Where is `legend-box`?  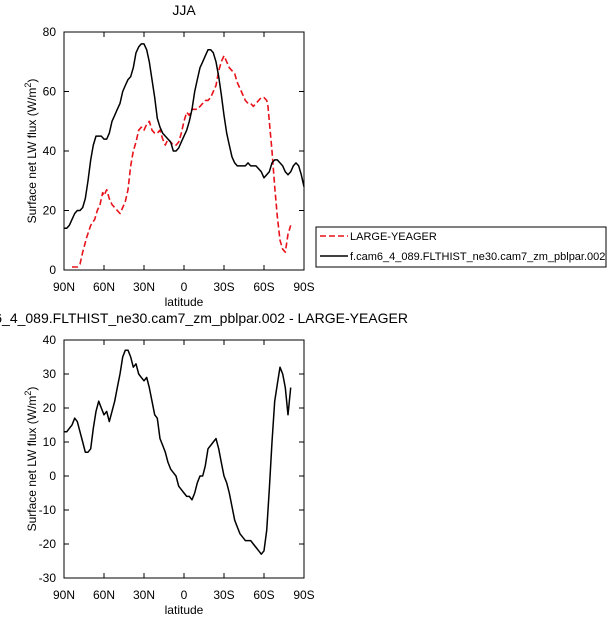
legend-box is located at coordinates (461, 247).